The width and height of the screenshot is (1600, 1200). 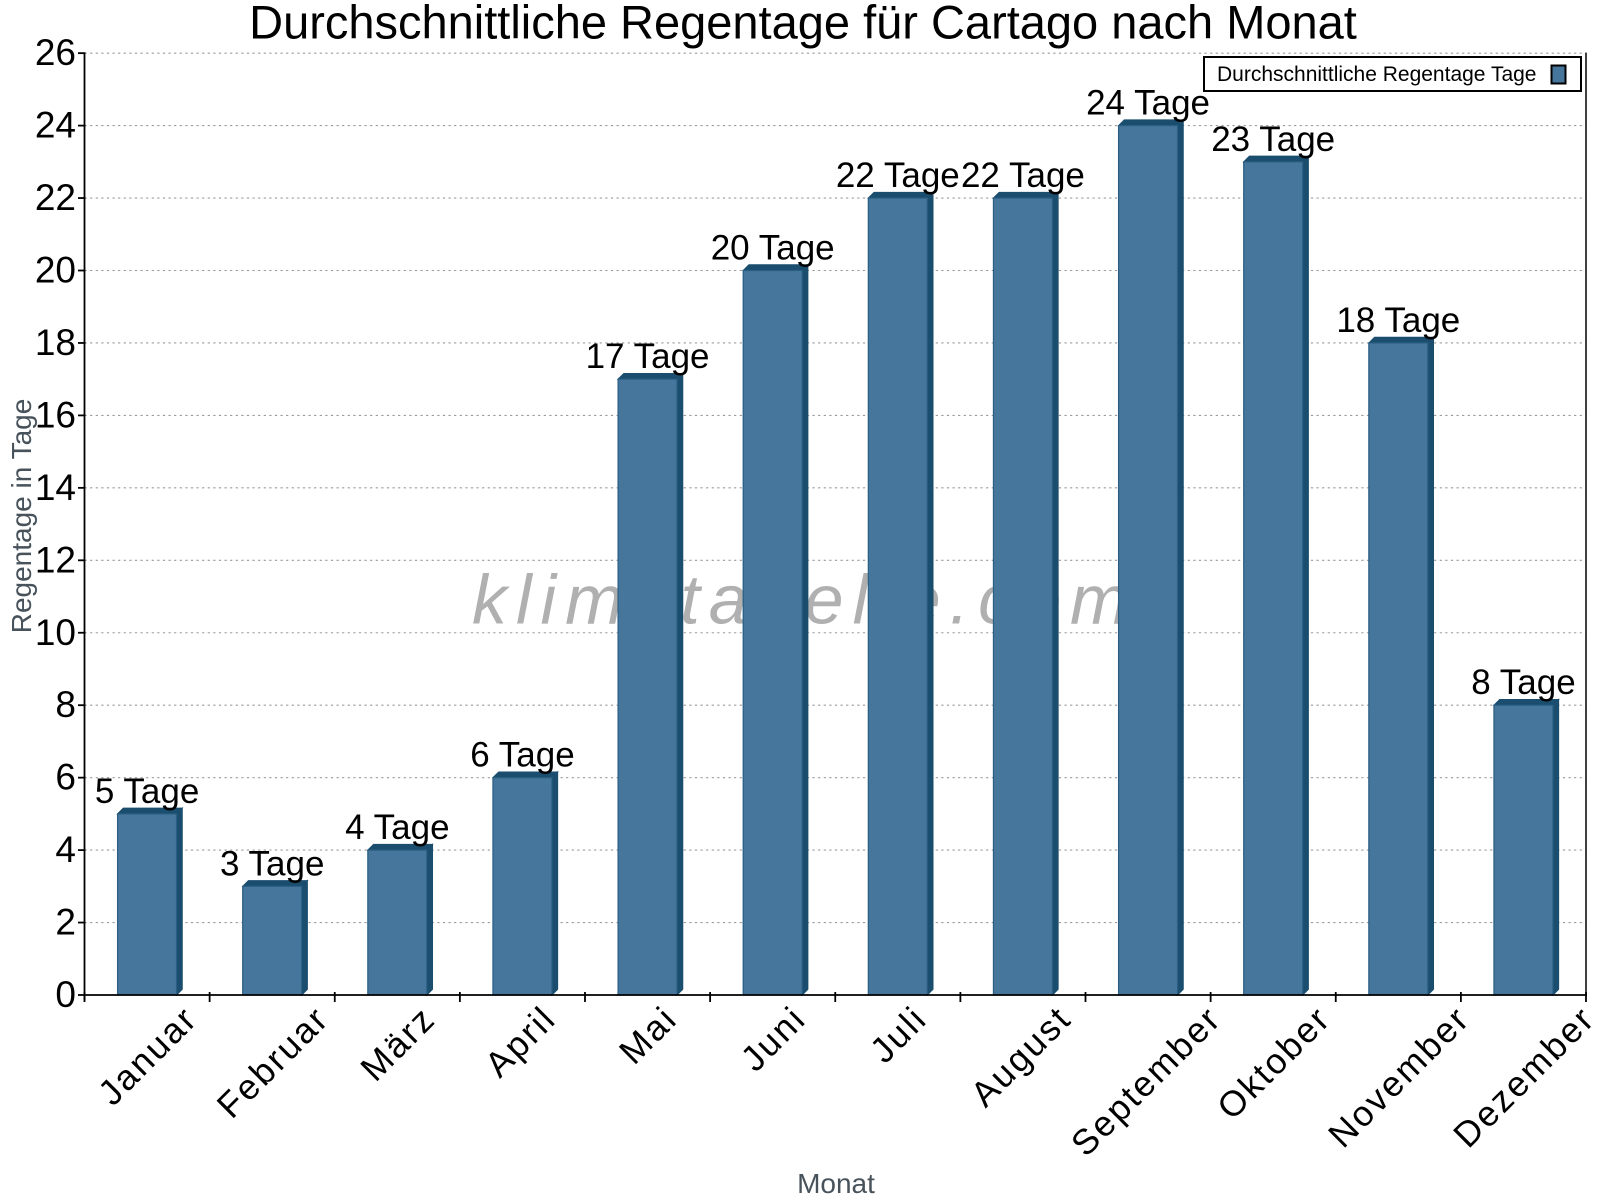 What do you see at coordinates (55, 197) in the screenshot?
I see `svg-text: 22` at bounding box center [55, 197].